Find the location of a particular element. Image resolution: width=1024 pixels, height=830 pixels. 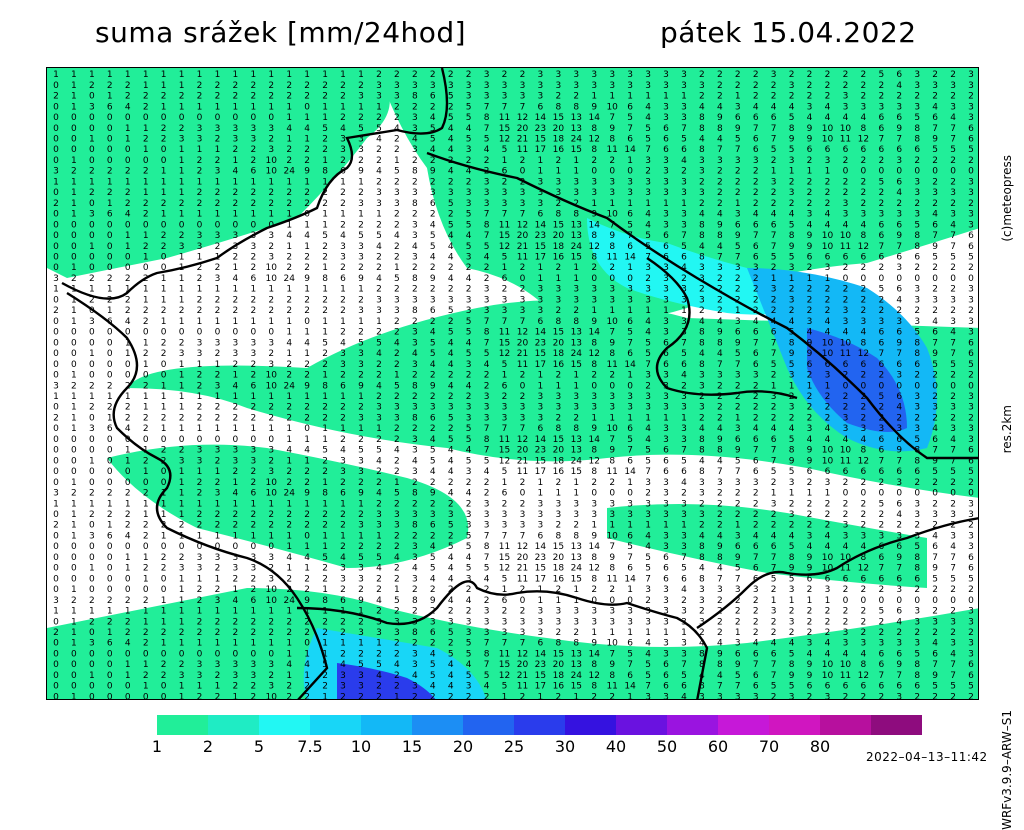

grid-value: 10 is located at coordinates (272, 161).